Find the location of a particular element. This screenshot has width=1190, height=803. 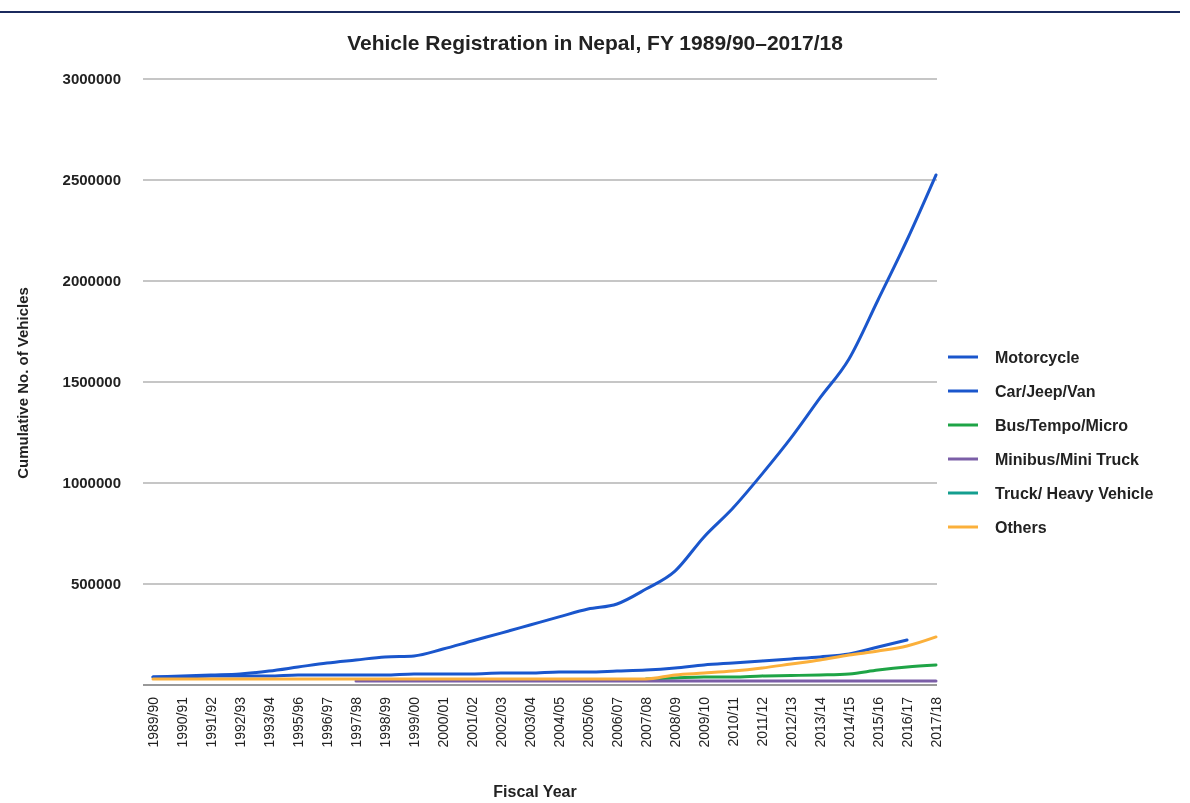

x-tick-label: 2003/04 is located at coordinates (530, 722).